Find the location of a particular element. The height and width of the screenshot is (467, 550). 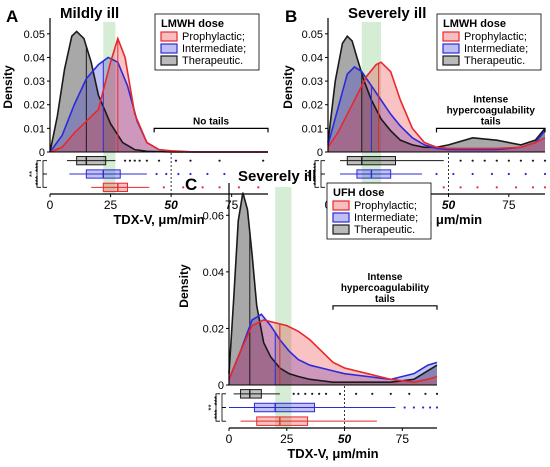

annotation-line: Intense is located at coordinates (384, 277).